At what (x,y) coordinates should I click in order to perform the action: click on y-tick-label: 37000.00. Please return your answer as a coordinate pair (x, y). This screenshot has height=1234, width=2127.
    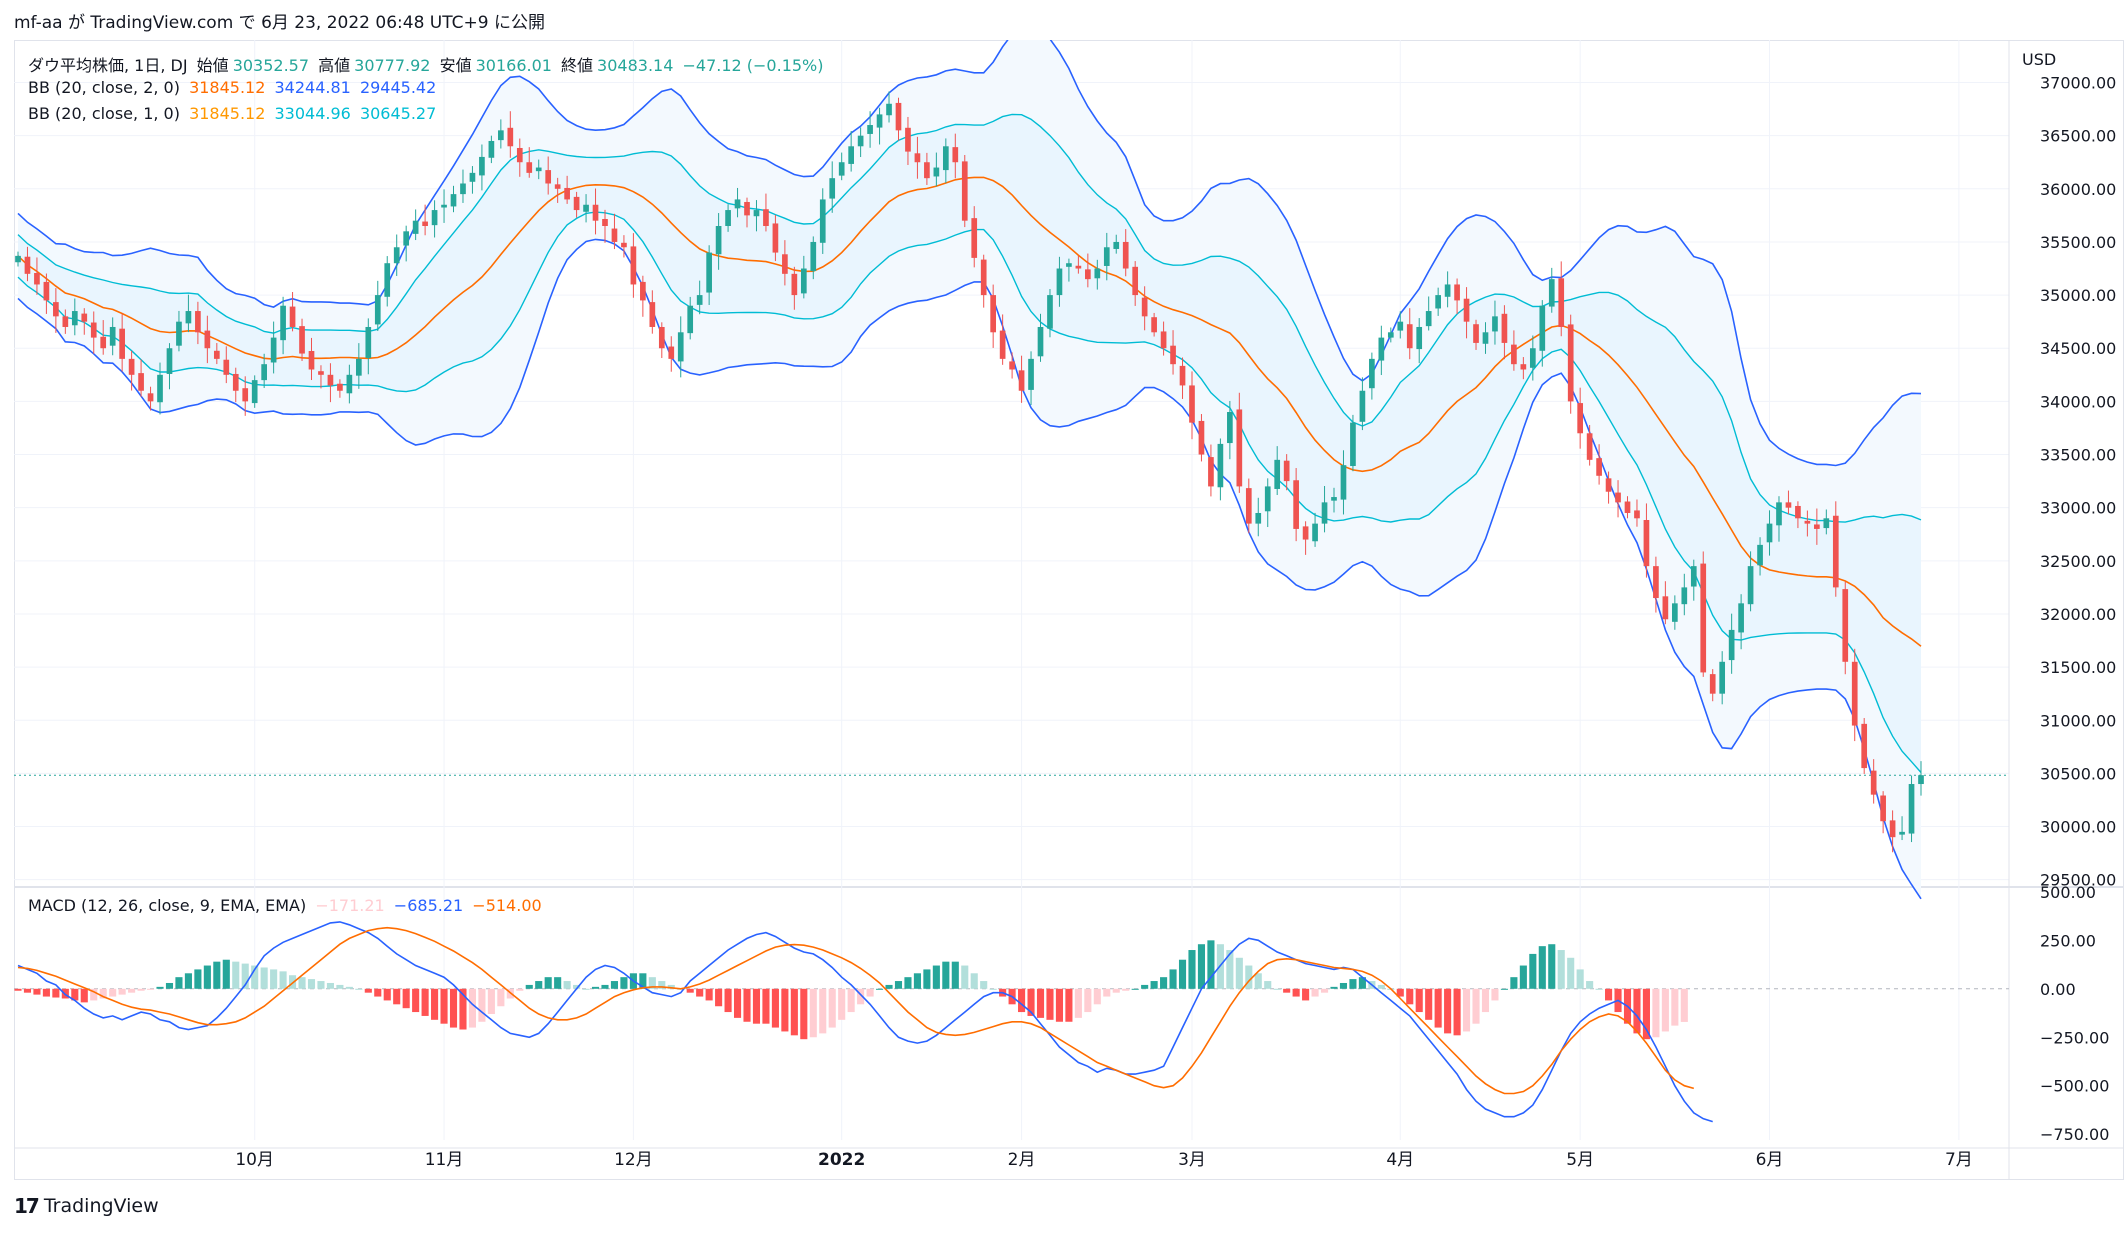
    Looking at the image, I should click on (2078, 83).